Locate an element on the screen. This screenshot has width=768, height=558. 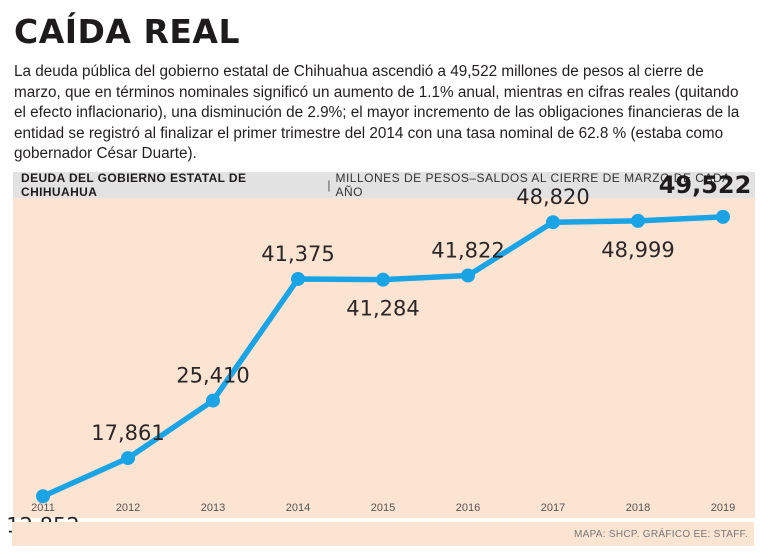
data-label-2019: 49,522 is located at coordinates (705, 185).